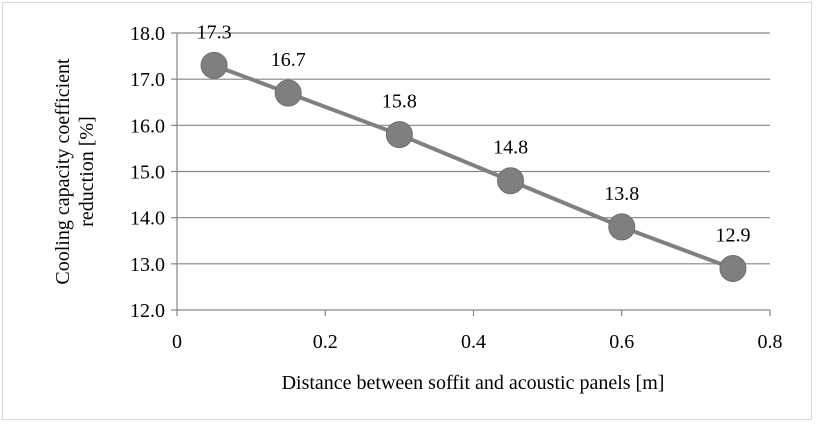  Describe the element at coordinates (177, 342) in the screenshot. I see `x-tick-label: 0` at that location.